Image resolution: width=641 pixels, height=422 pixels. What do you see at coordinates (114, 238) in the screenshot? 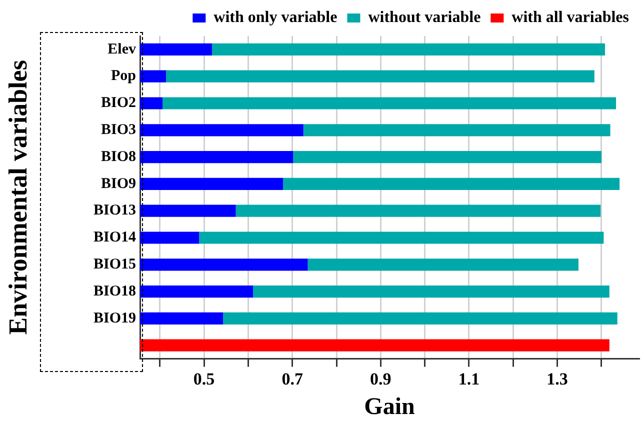
I see `y-tick-label: BIO14` at bounding box center [114, 238].